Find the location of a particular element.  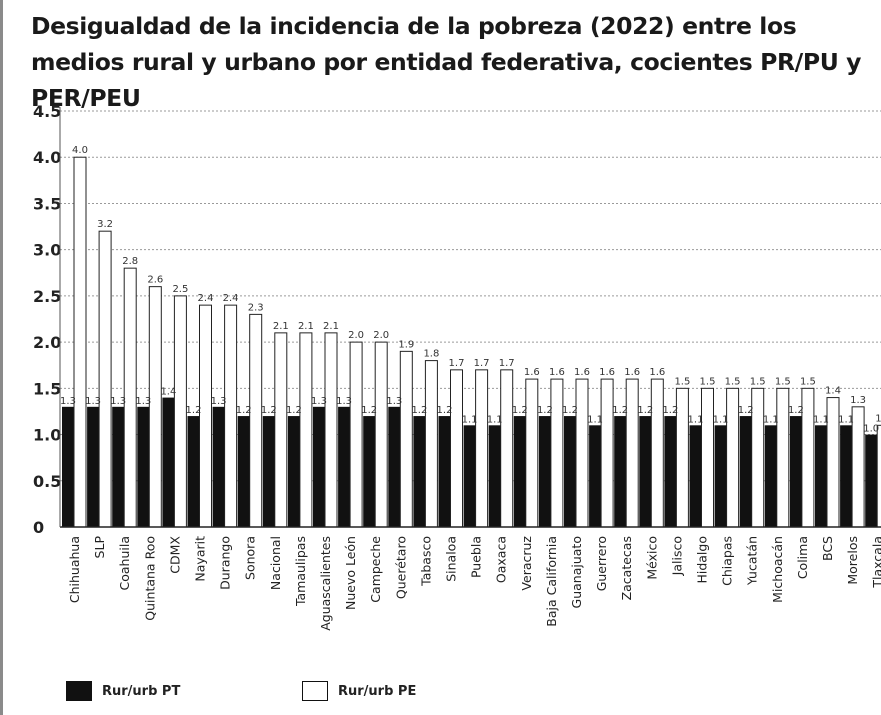

x-tick-label: Nayarit is located at coordinates (200, 559).